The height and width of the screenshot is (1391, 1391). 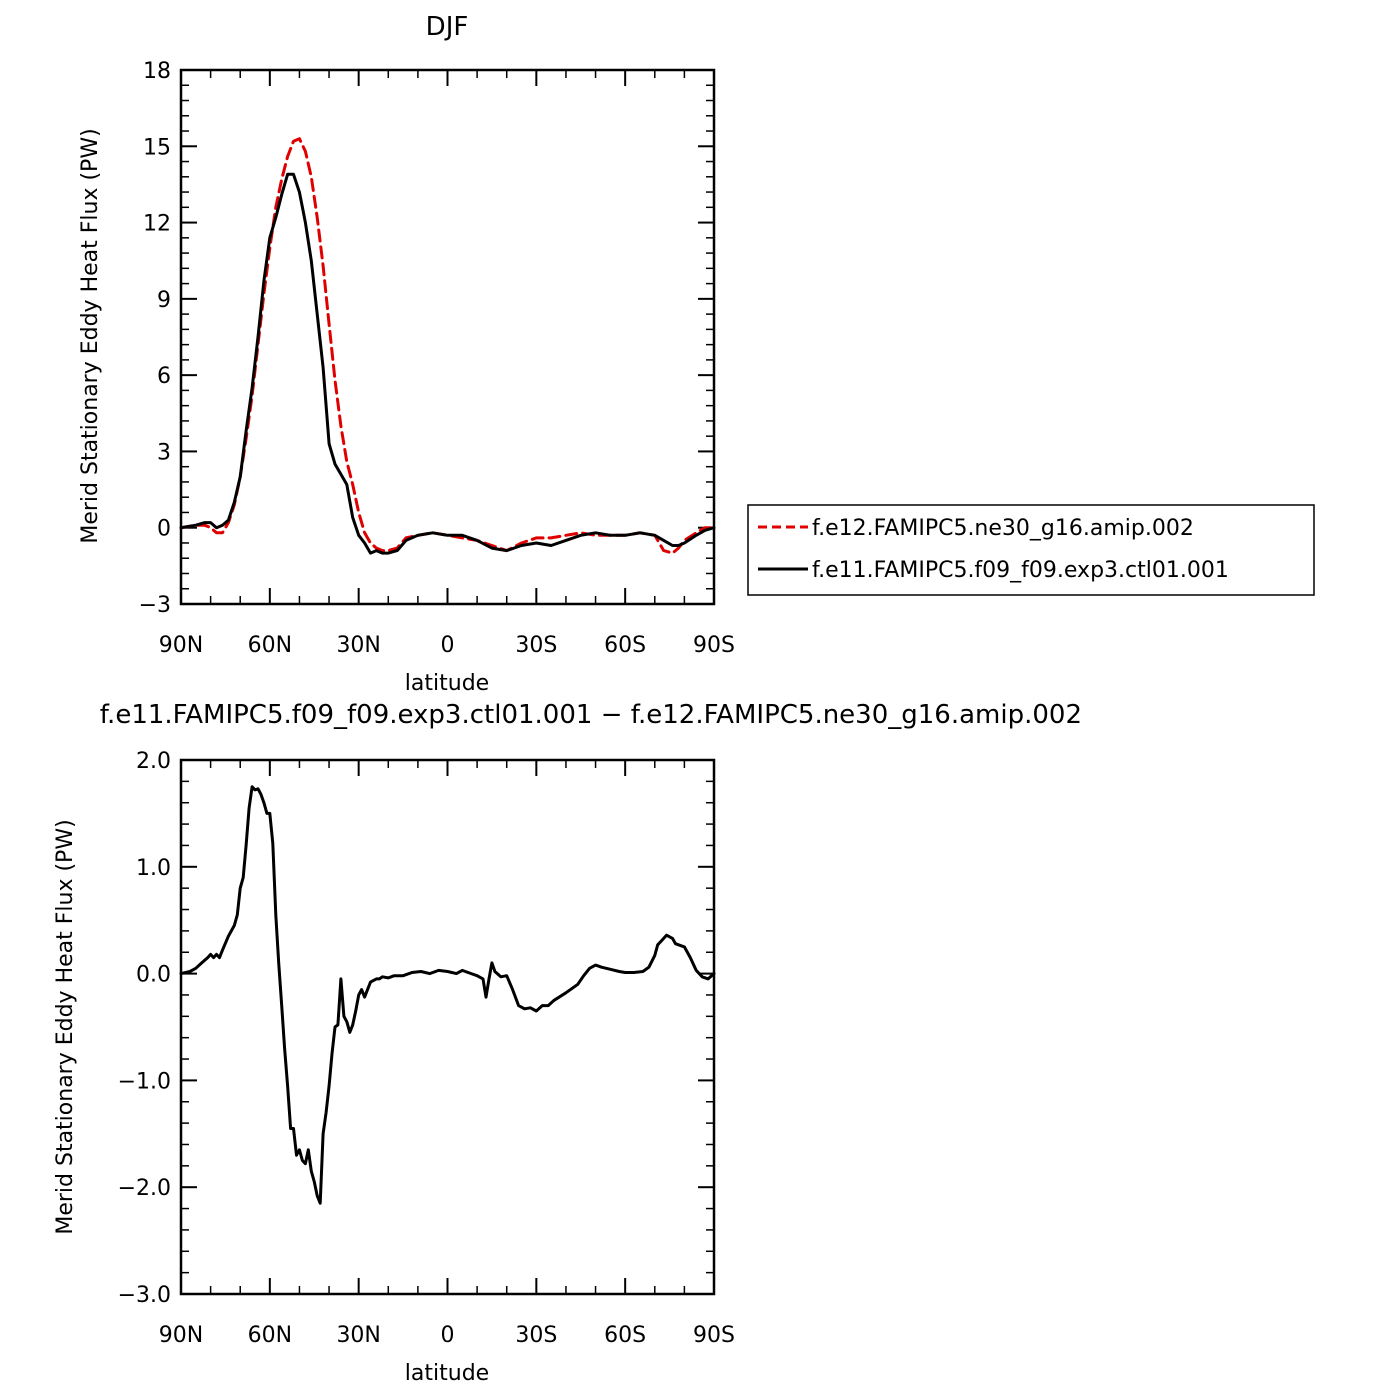 I want to click on bottom-series-lines, so click(x=447, y=995).